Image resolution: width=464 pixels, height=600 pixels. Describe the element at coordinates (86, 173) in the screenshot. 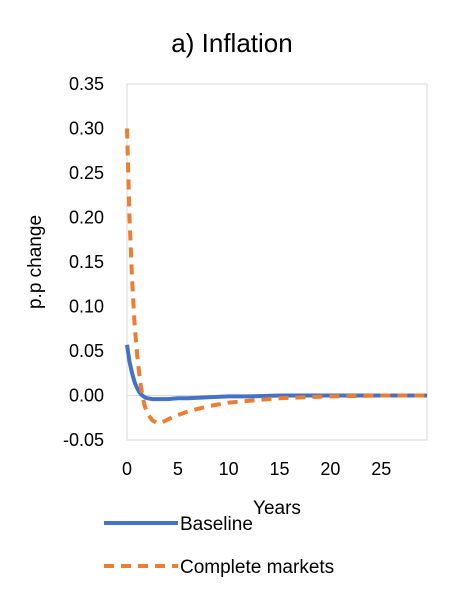

I see `y-tick-label: 0.25` at that location.